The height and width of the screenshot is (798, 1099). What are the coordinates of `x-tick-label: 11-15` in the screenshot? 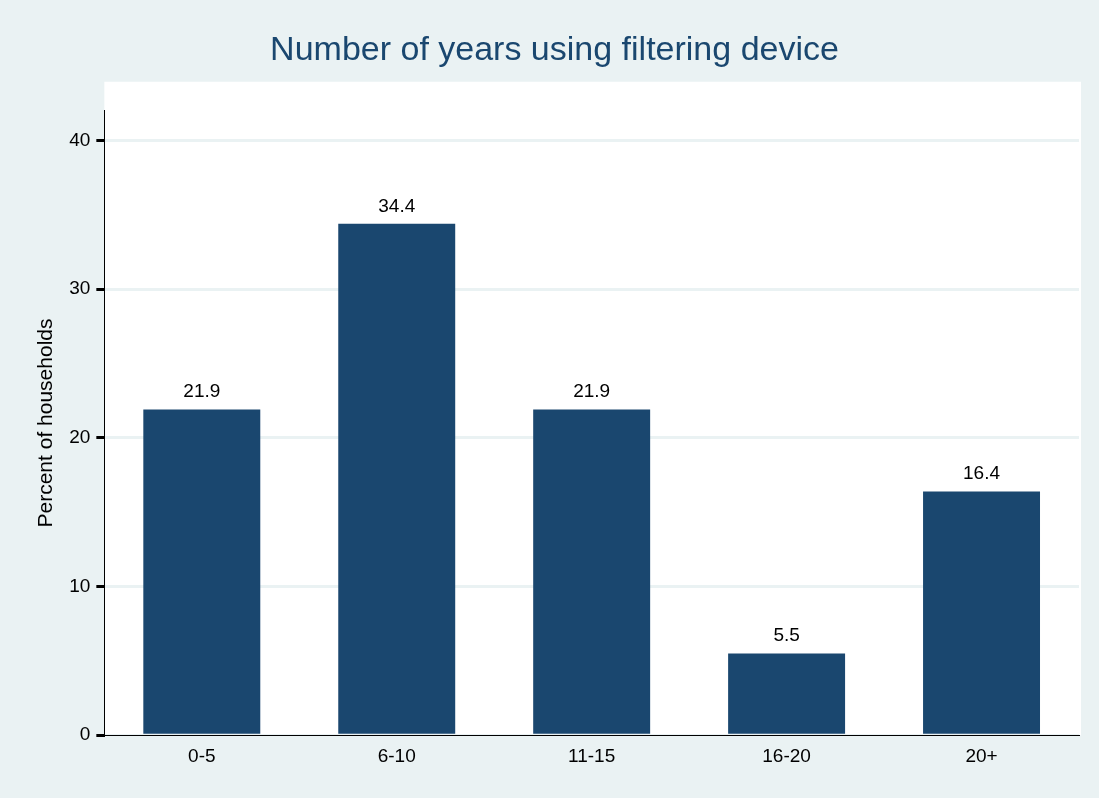 It's located at (592, 755).